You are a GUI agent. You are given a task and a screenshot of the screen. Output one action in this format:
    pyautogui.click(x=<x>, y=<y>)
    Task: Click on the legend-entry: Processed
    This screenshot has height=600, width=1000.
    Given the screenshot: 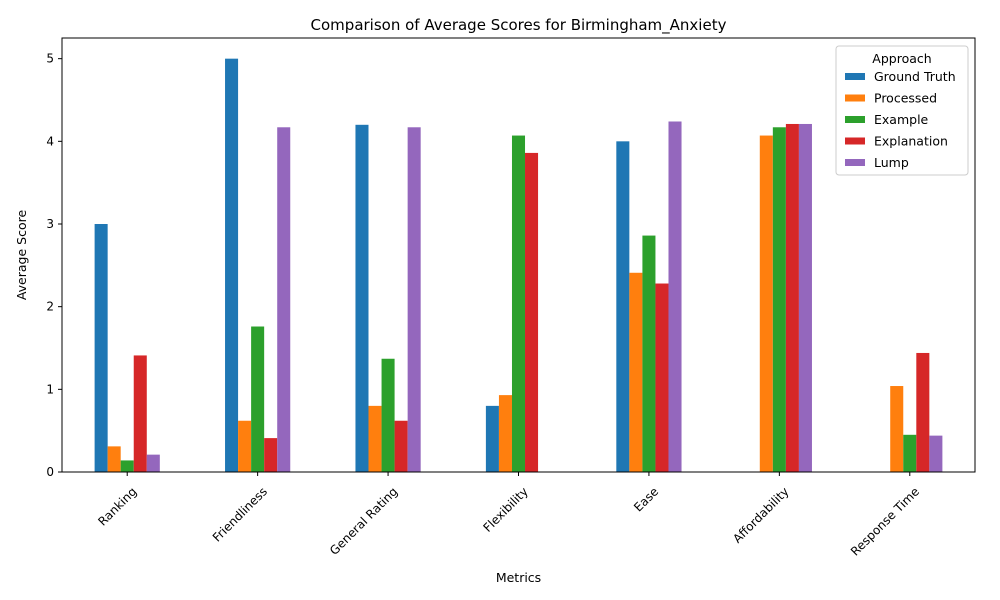 What is the action you would take?
    pyautogui.click(x=905, y=98)
    